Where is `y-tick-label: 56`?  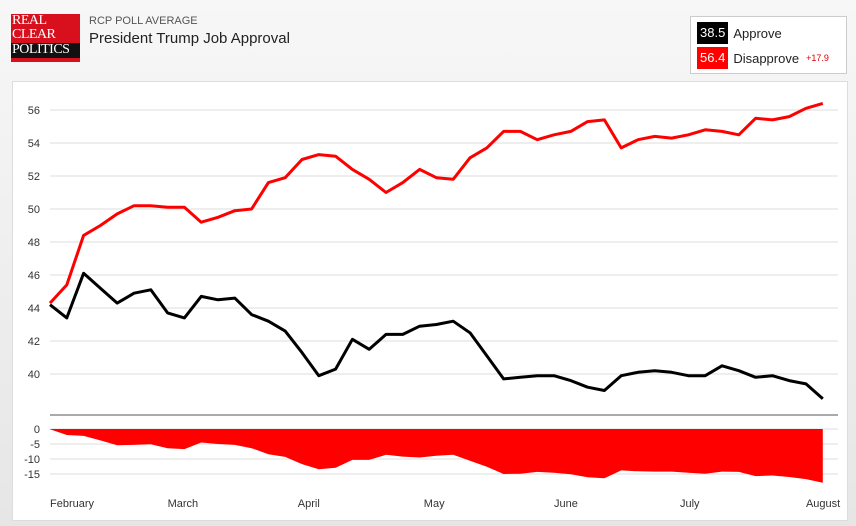 y-tick-label: 56 is located at coordinates (34, 111).